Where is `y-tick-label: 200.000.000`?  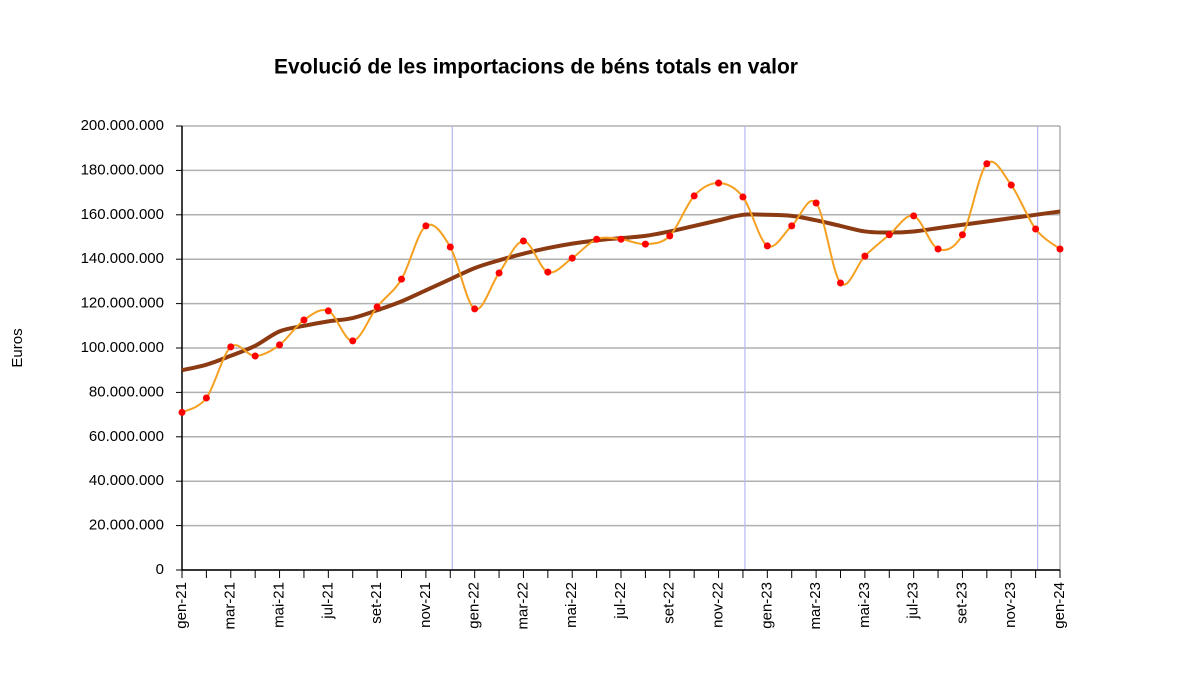
y-tick-label: 200.000.000 is located at coordinates (122, 125).